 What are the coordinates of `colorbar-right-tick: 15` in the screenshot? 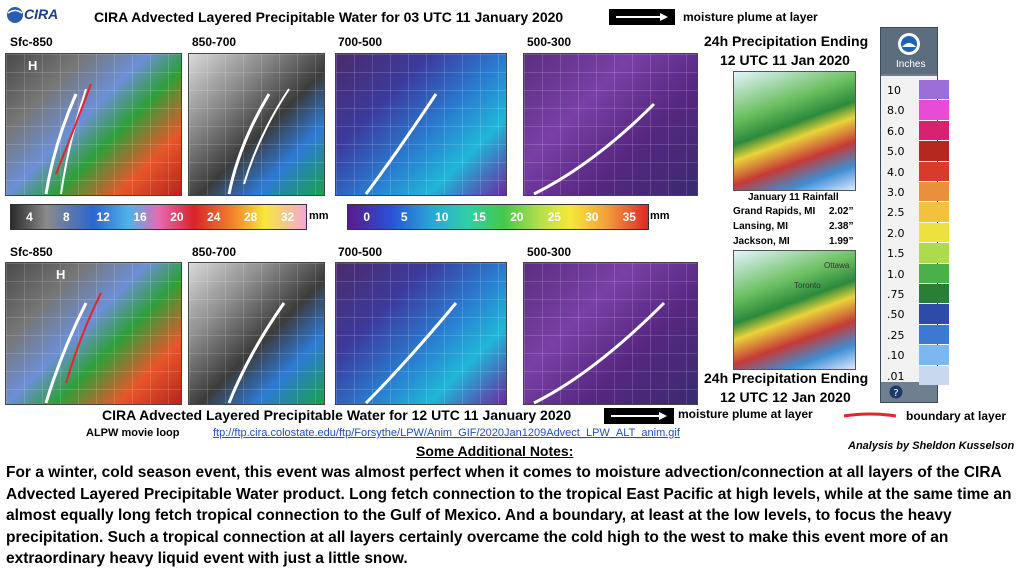 It's located at (479, 217).